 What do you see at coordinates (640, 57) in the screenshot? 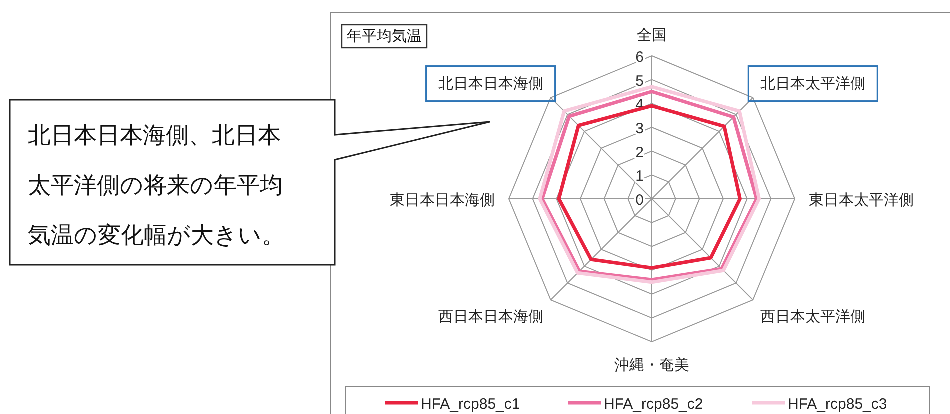
I see `y-tick-label: 6` at bounding box center [640, 57].